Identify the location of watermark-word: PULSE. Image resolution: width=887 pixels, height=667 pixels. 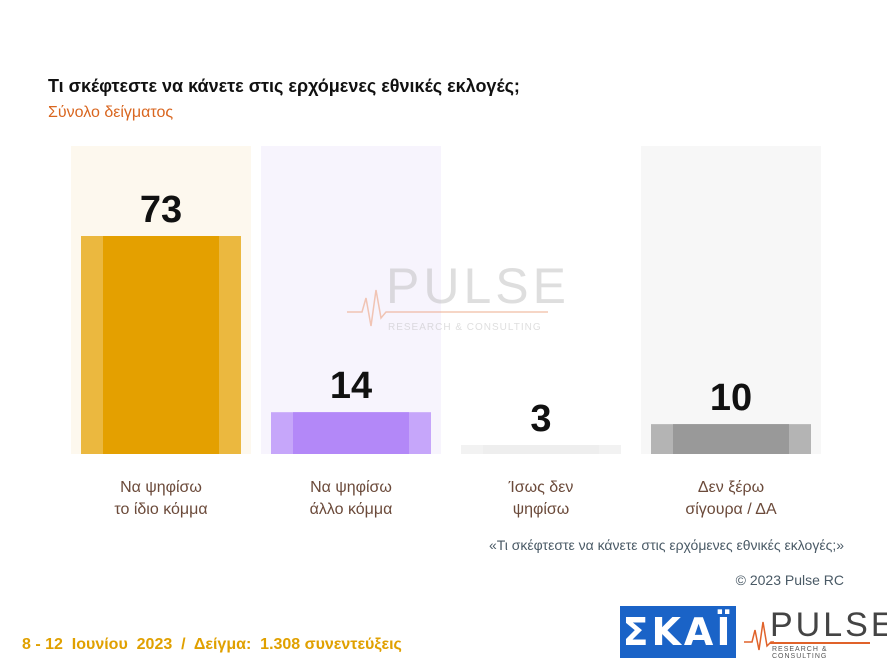
(478, 286).